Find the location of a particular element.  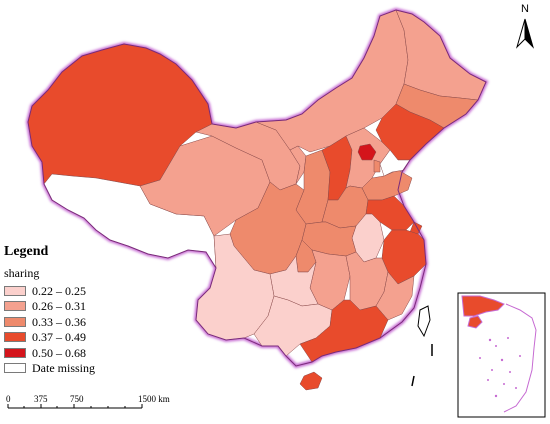

inset-coastline is located at coordinates (483, 306).